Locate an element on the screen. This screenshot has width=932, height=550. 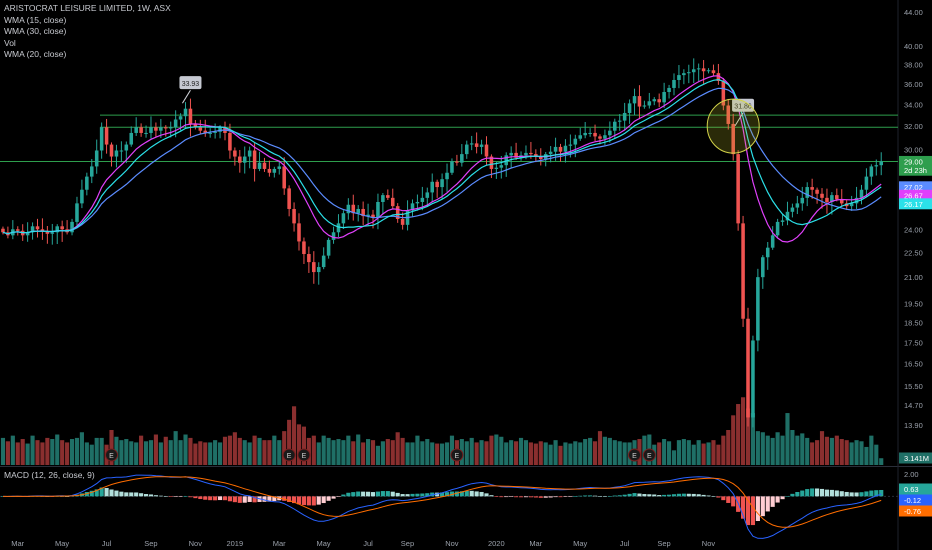
indicator-badge-1: 26.67 is located at coordinates (915, 195).